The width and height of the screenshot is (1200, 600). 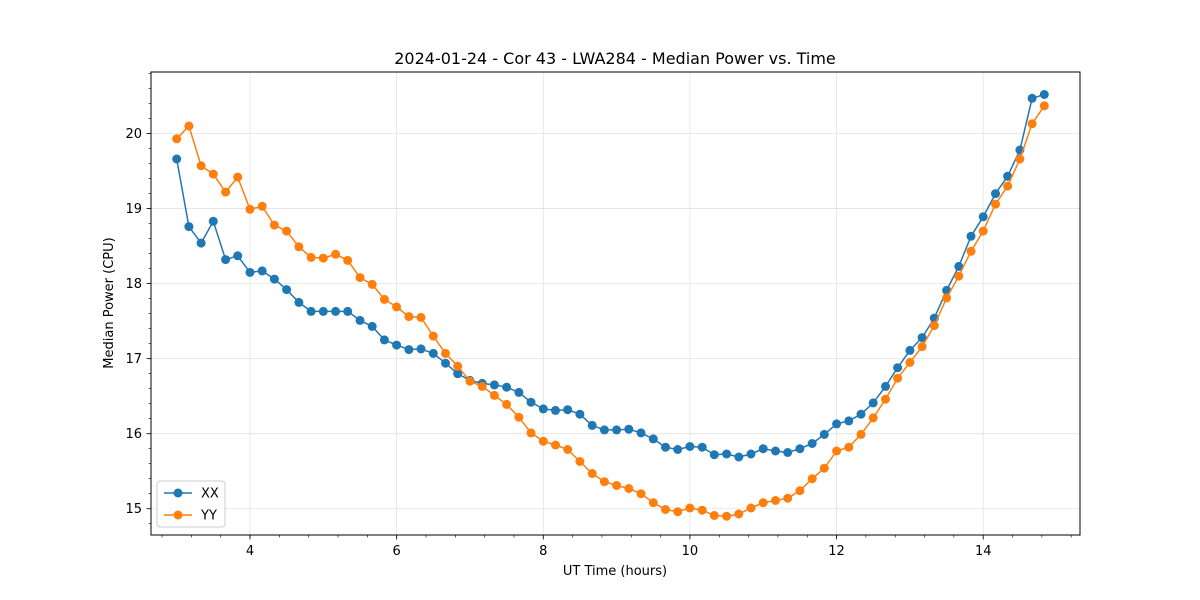 What do you see at coordinates (250, 551) in the screenshot?
I see `x-tick-label: 4` at bounding box center [250, 551].